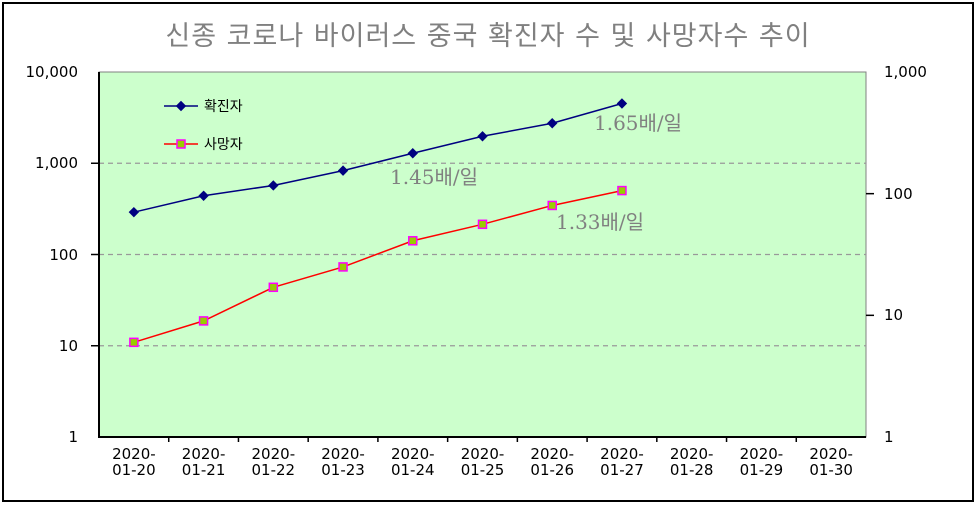  What do you see at coordinates (223, 107) in the screenshot?
I see `legend-label-confirmed: 확진자` at bounding box center [223, 107].